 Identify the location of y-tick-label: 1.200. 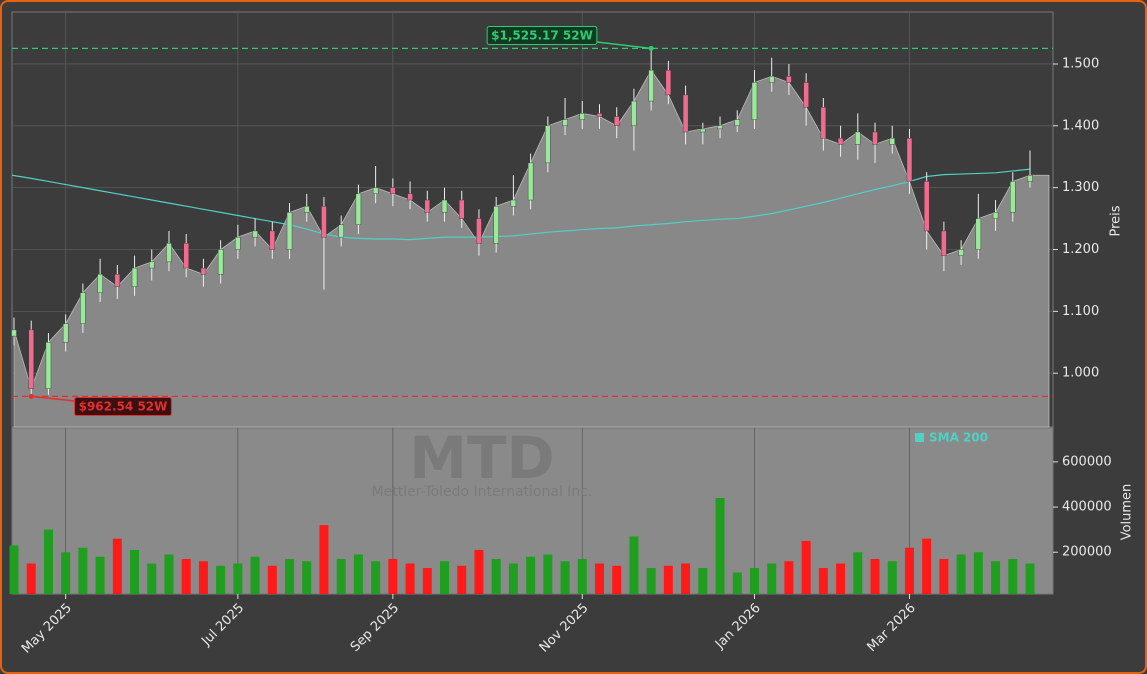
(1080, 249).